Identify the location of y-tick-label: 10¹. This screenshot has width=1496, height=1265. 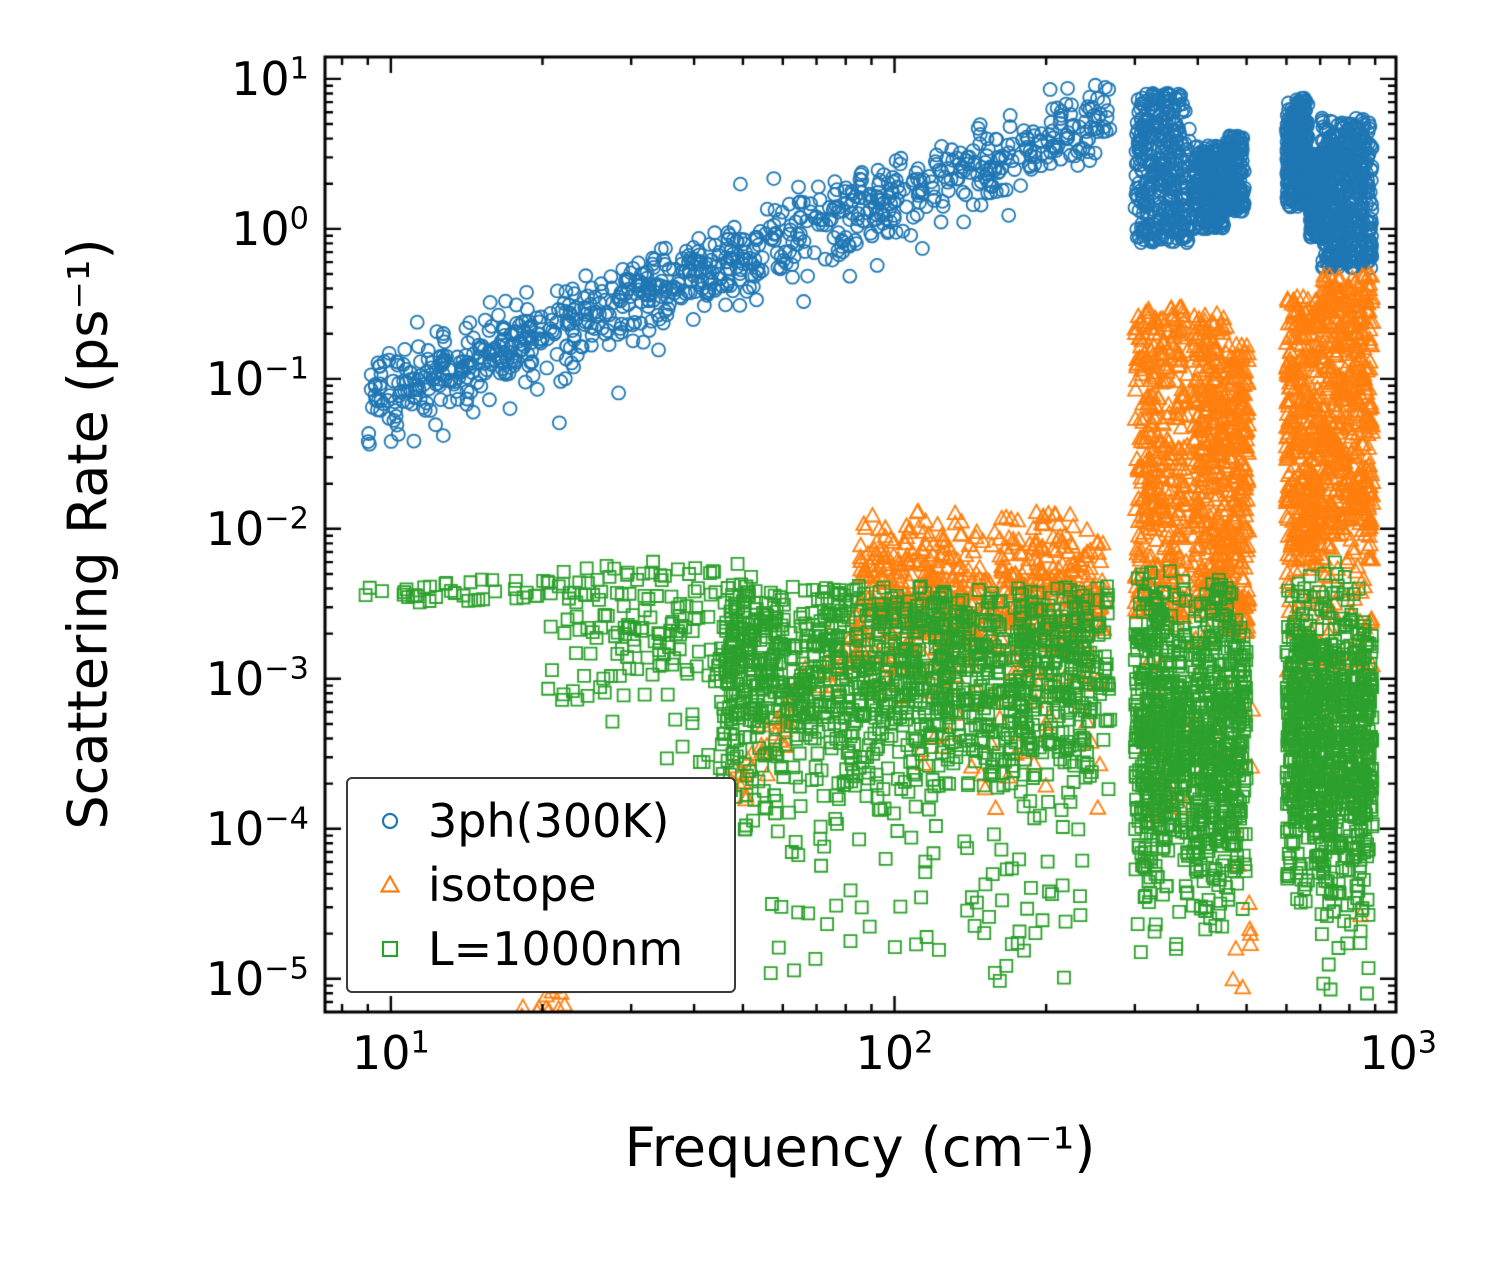
(270, 78).